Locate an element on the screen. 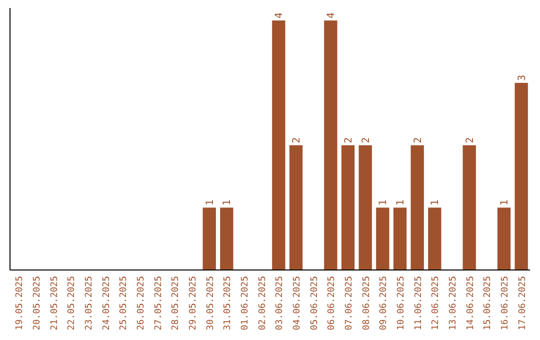 The image size is (540, 340). x-tick-label: 03.06.2025 is located at coordinates (280, 303).